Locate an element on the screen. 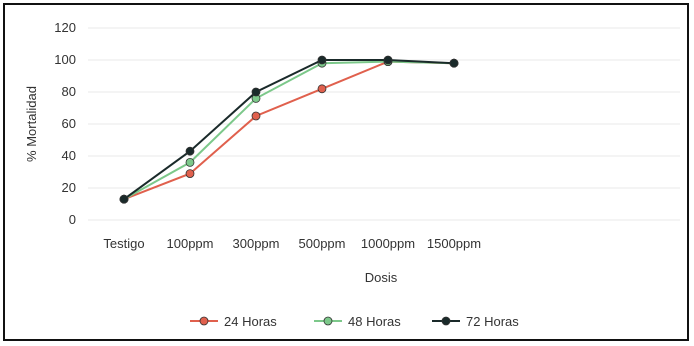 The width and height of the screenshot is (694, 346). legend-item: 48 Horas is located at coordinates (357, 321).